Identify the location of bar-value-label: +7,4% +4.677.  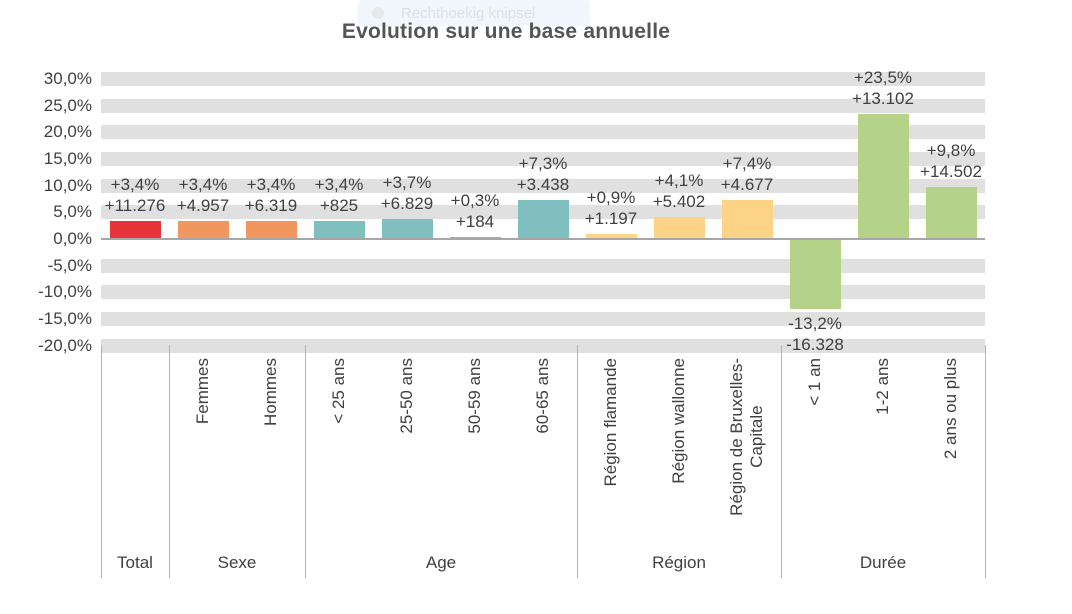
(747, 174).